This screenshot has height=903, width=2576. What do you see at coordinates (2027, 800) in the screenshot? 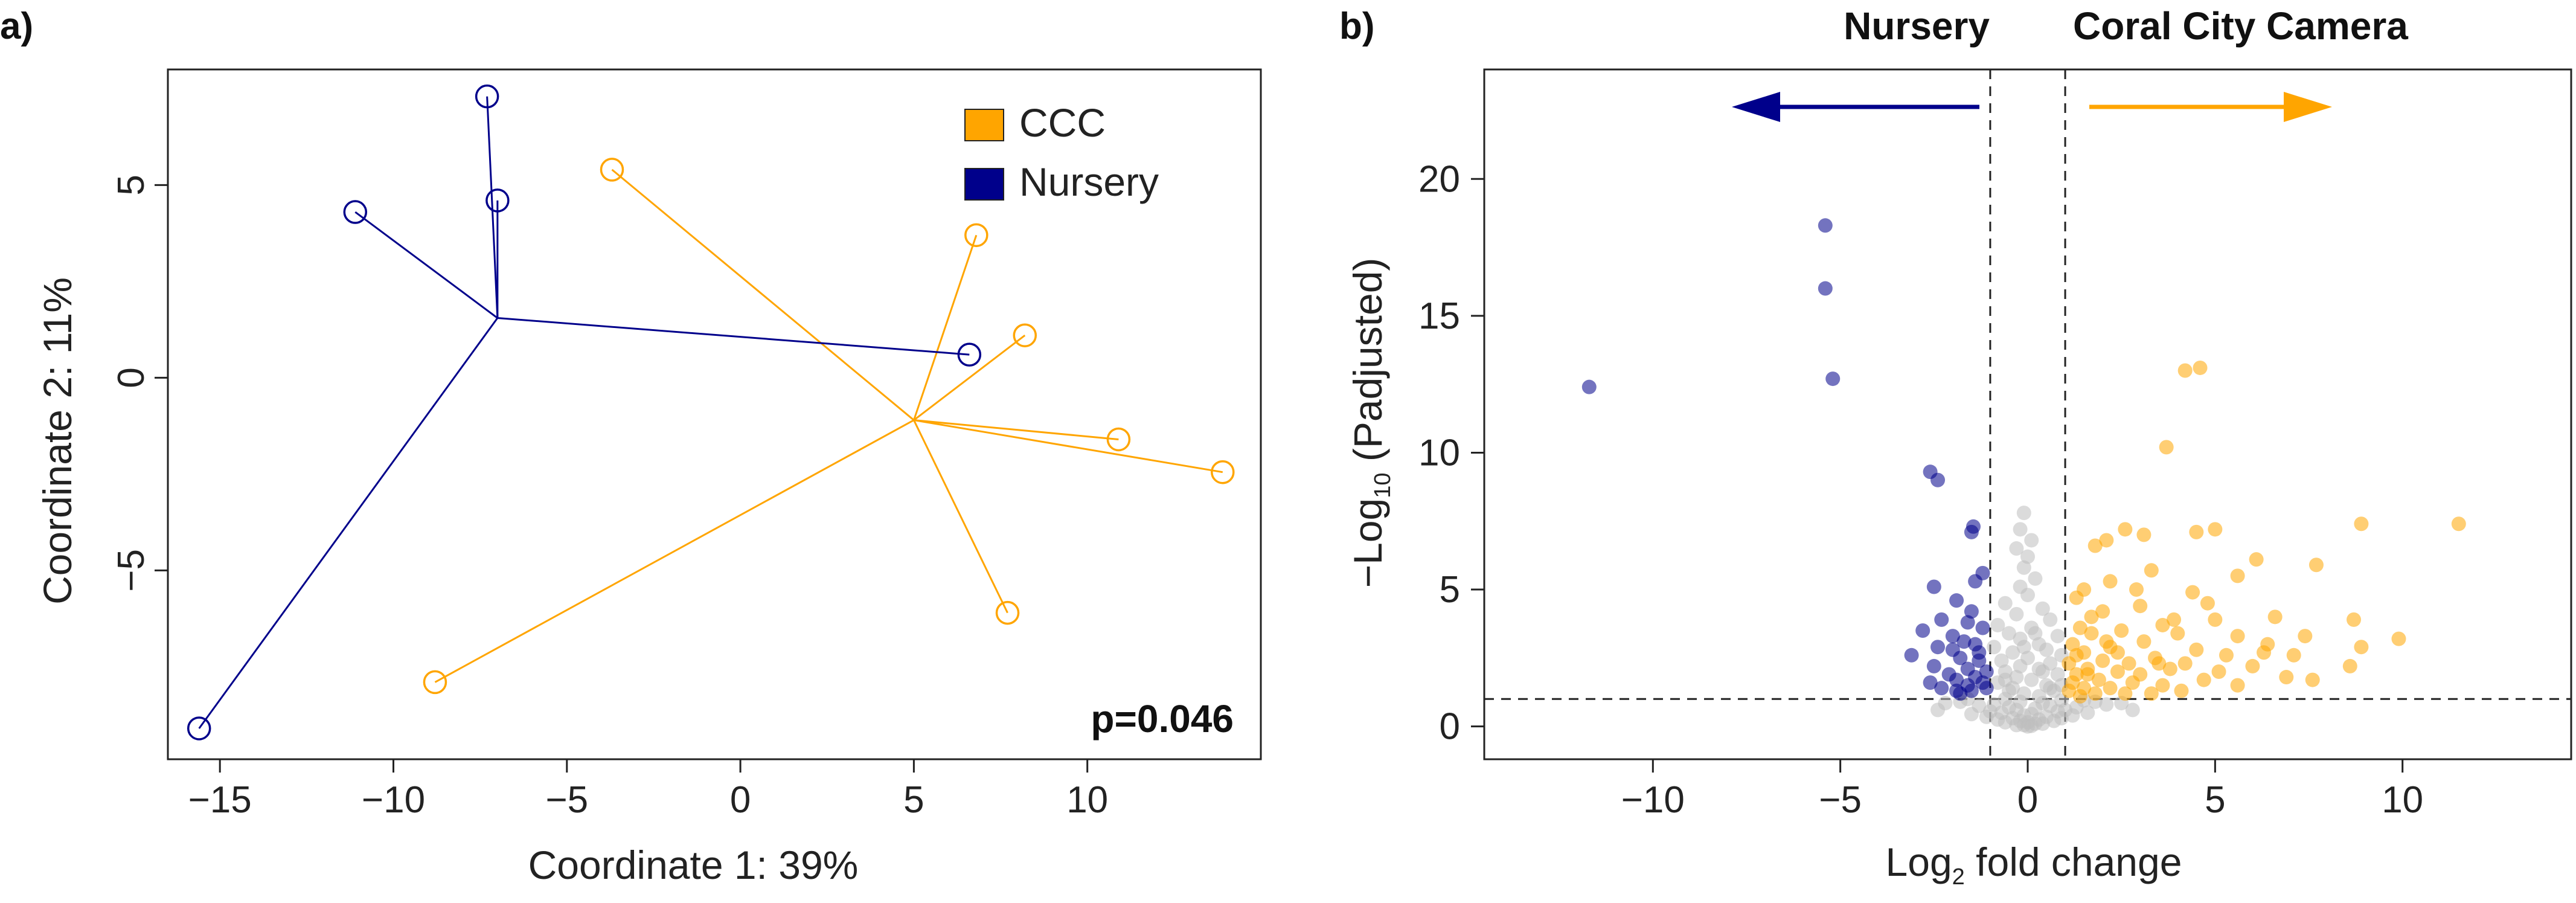
I see `x-tick-label: 0` at bounding box center [2027, 800].